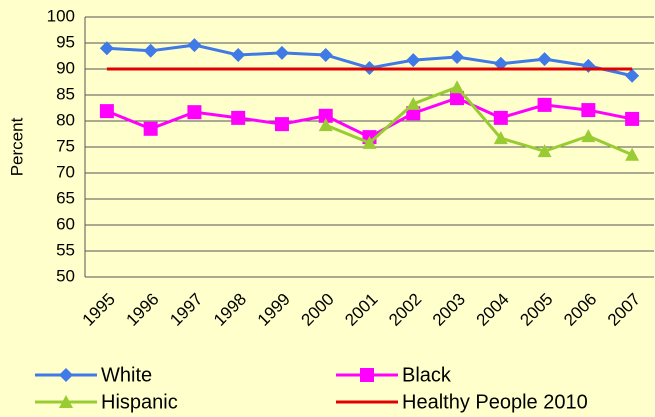 Image resolution: width=655 pixels, height=417 pixels. I want to click on legend-label: Healthy People 2010, so click(495, 402).